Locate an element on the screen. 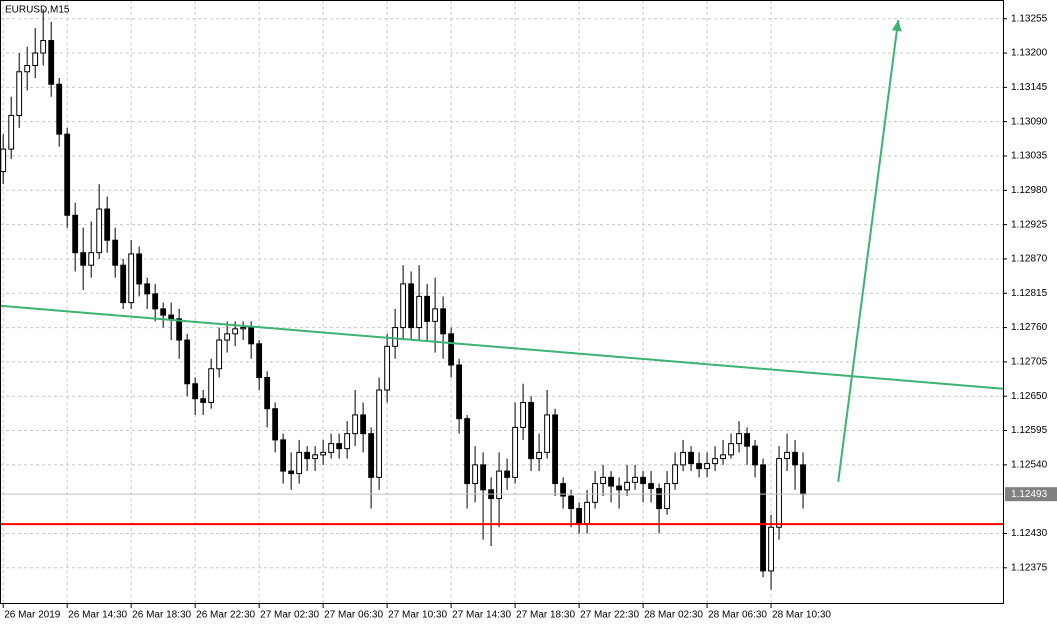 Image resolution: width=1057 pixels, height=624 pixels. y-tick-label: 1.13255 is located at coordinates (1029, 18).